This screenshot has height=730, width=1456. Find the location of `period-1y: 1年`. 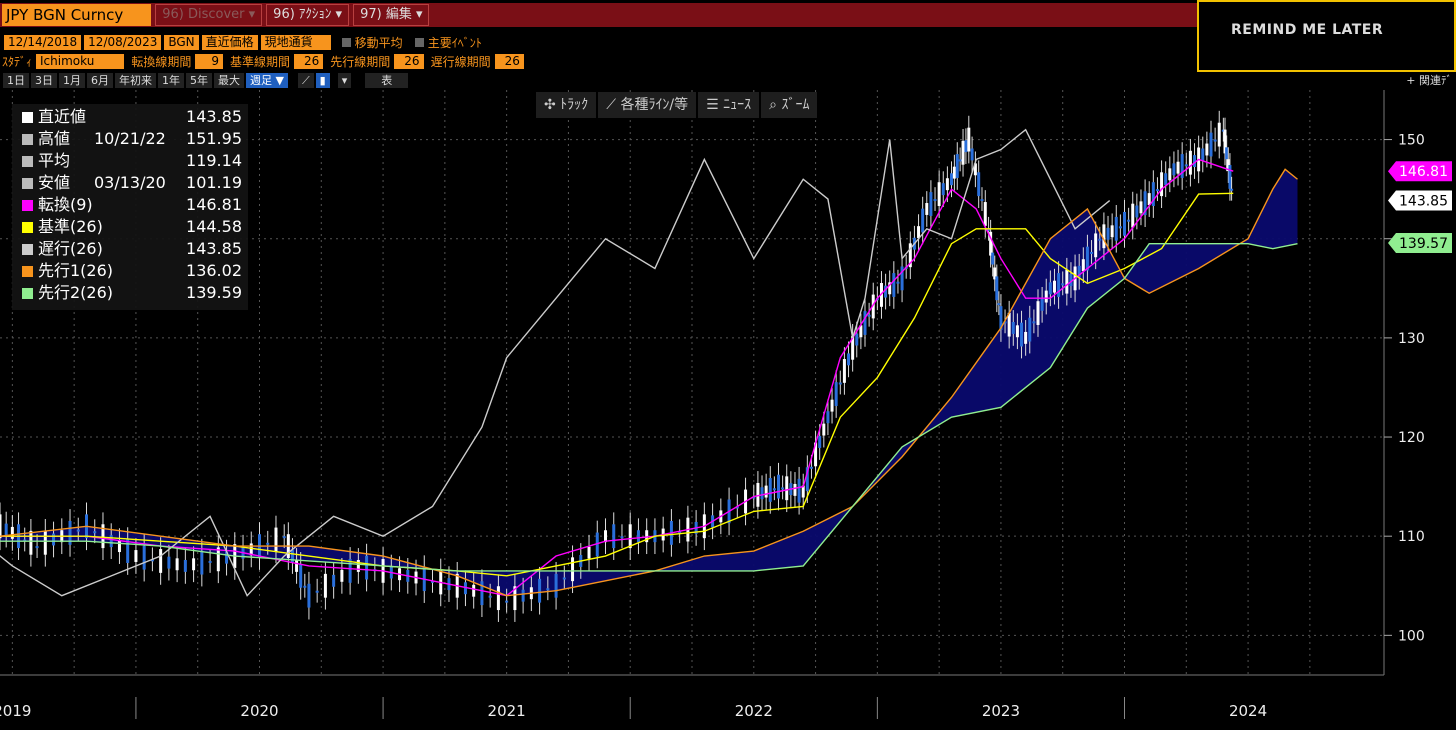

period-1y: 1年 is located at coordinates (171, 80).